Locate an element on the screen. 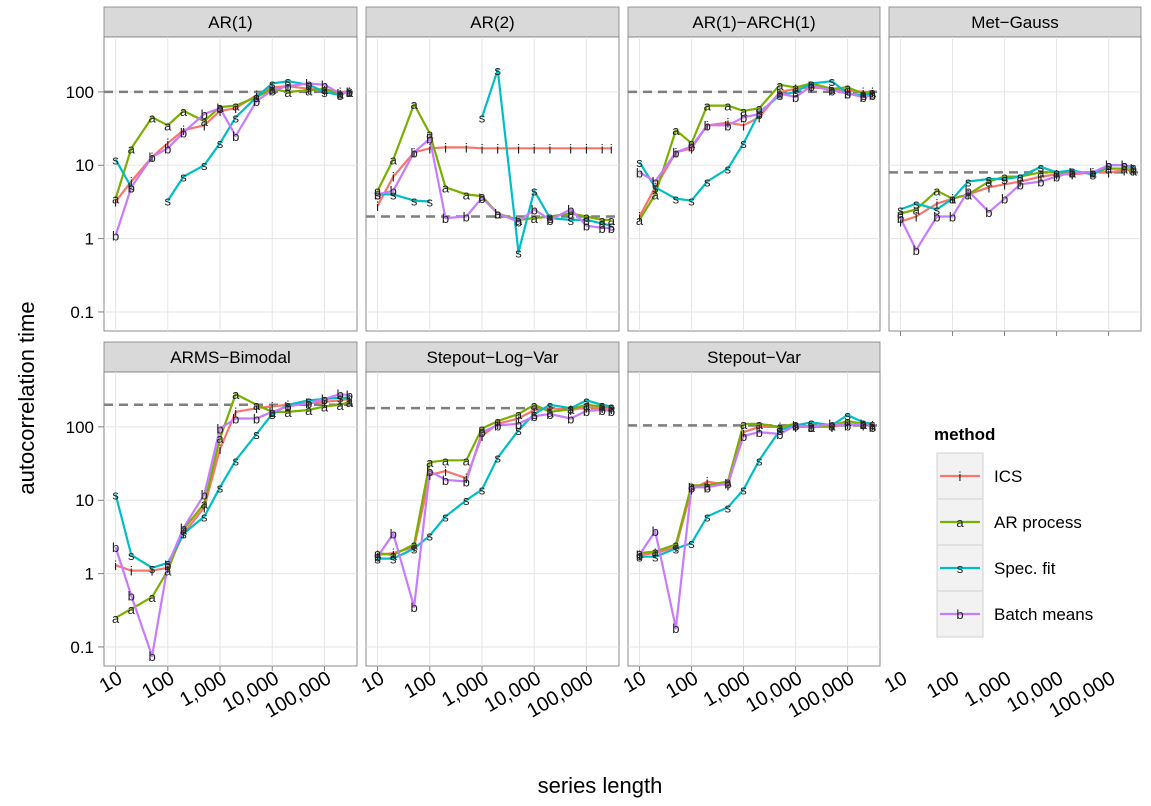 The width and height of the screenshot is (1151, 806). panel-strip is located at coordinates (230, 357).